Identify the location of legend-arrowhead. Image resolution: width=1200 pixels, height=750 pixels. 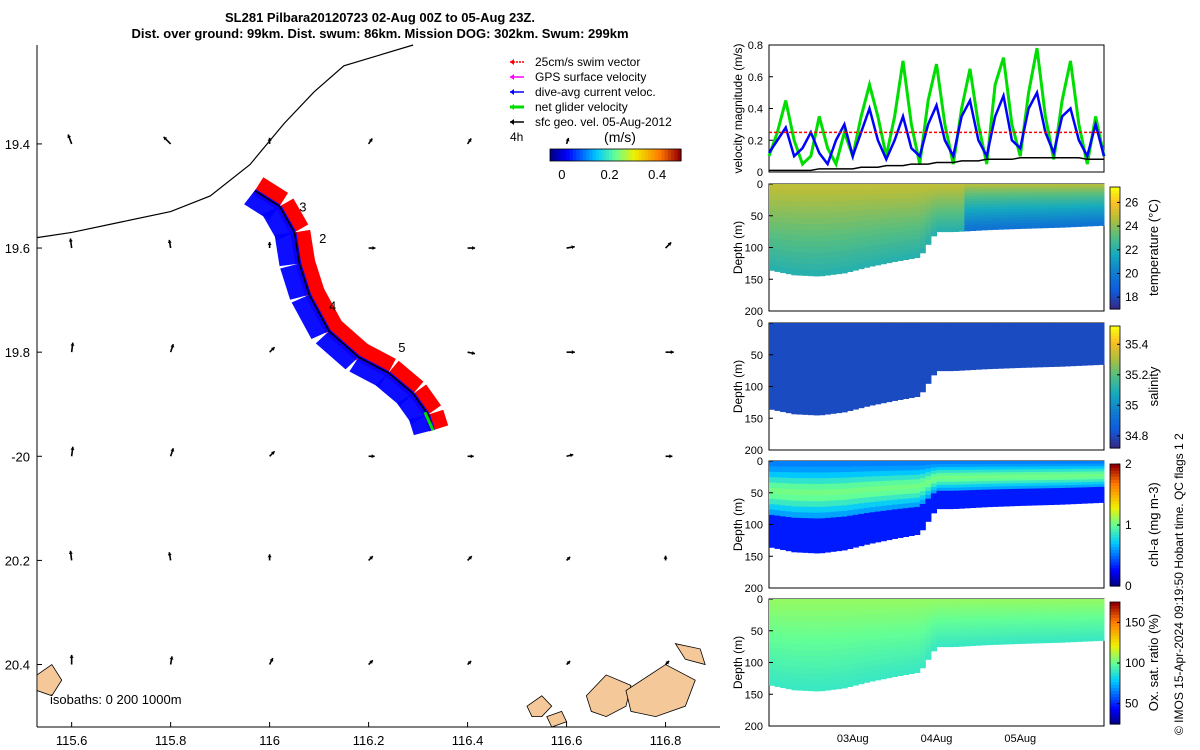
(512, 62).